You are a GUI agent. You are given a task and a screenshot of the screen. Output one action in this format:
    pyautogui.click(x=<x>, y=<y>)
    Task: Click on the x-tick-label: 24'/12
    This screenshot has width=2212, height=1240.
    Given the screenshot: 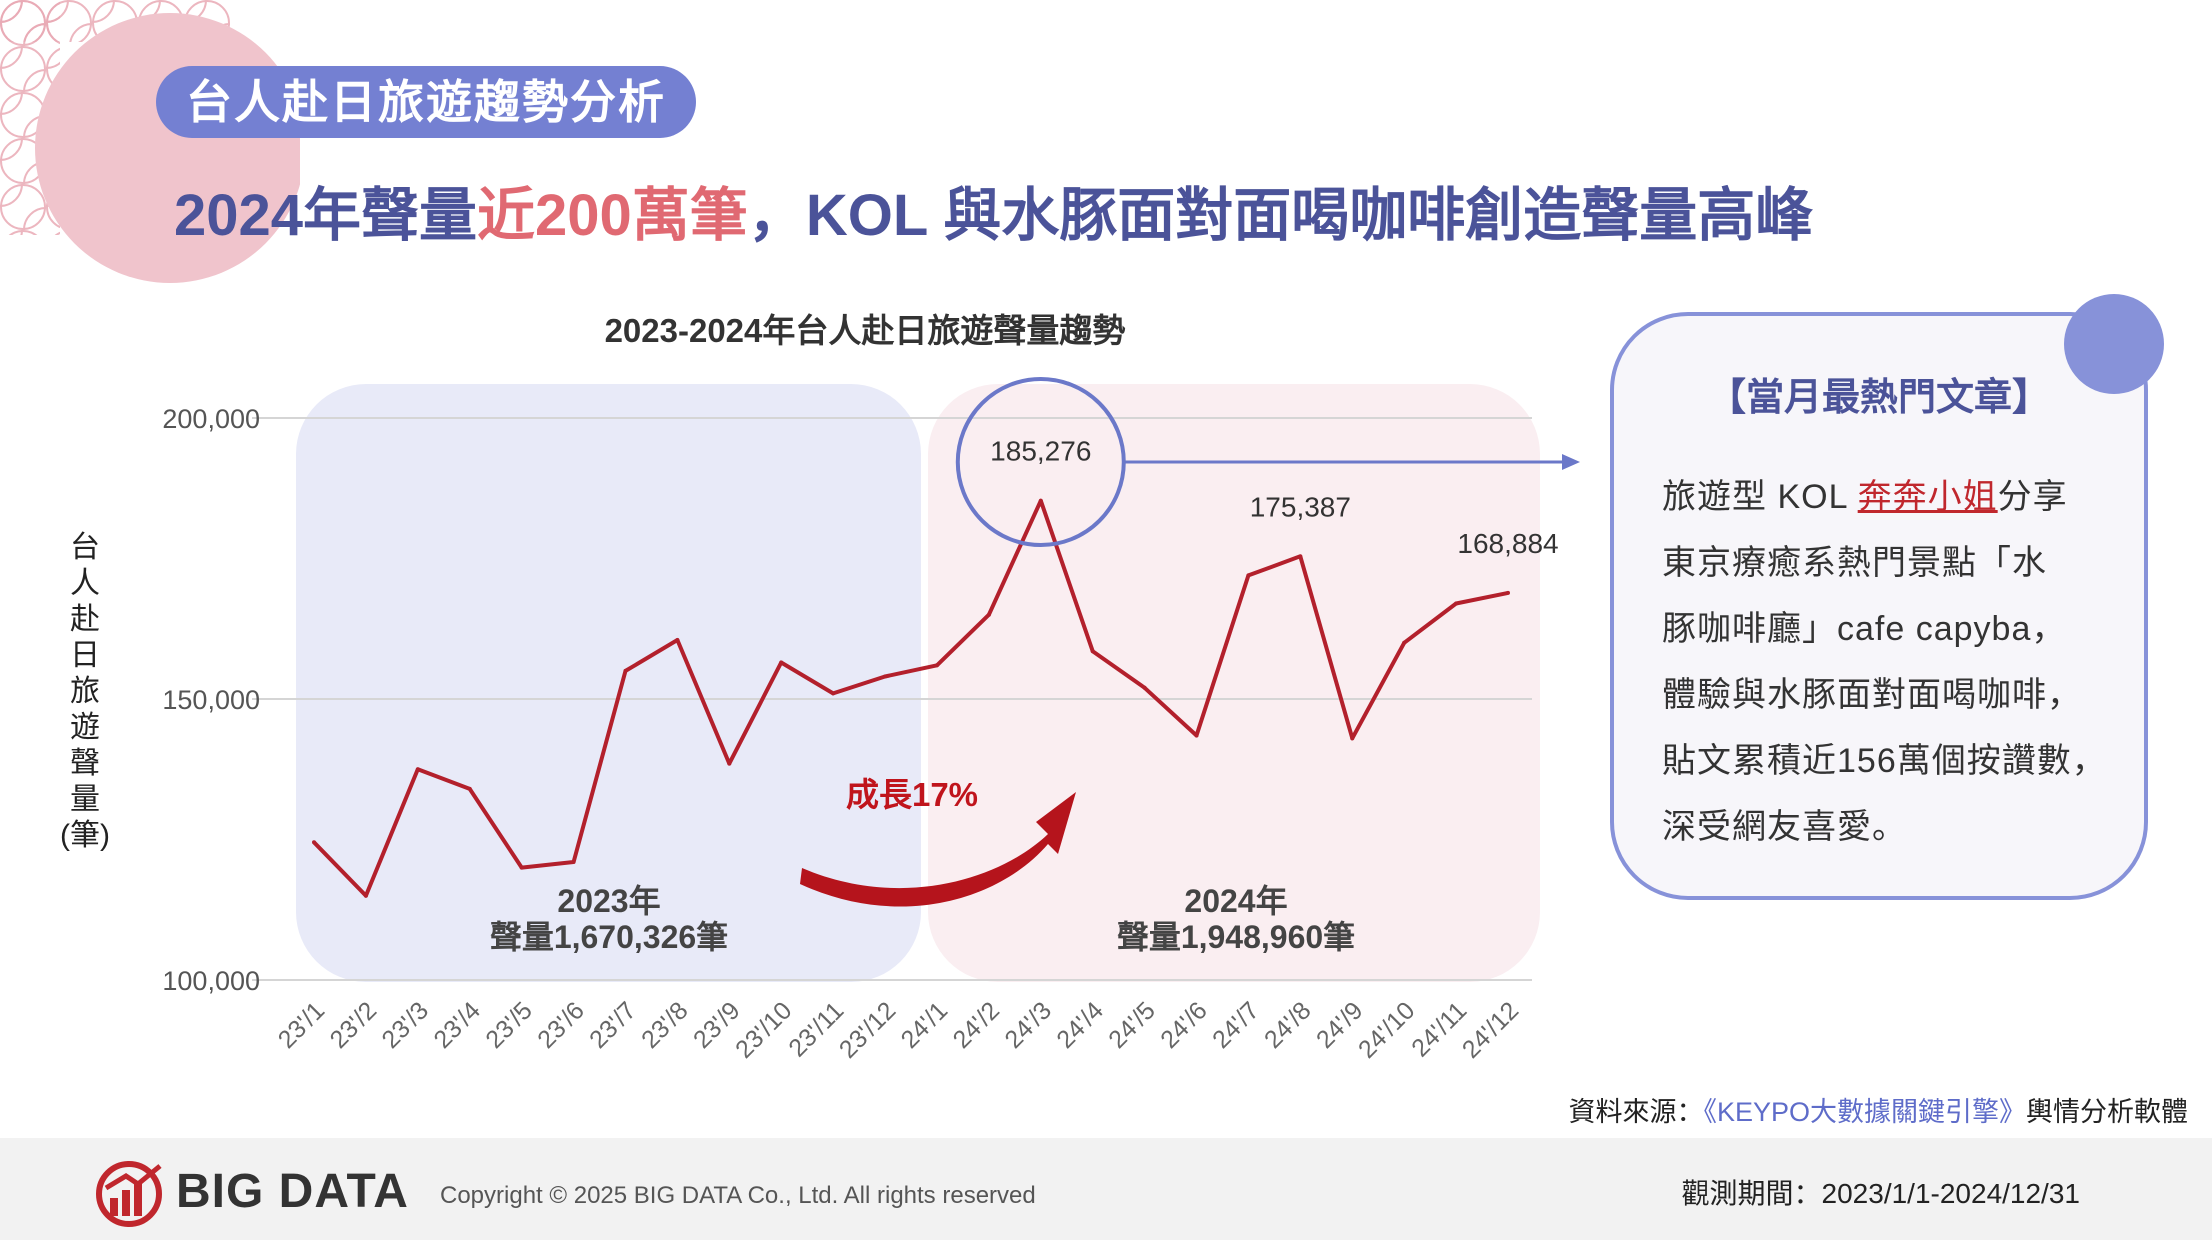 What is the action you would take?
    pyautogui.click(x=1490, y=1029)
    